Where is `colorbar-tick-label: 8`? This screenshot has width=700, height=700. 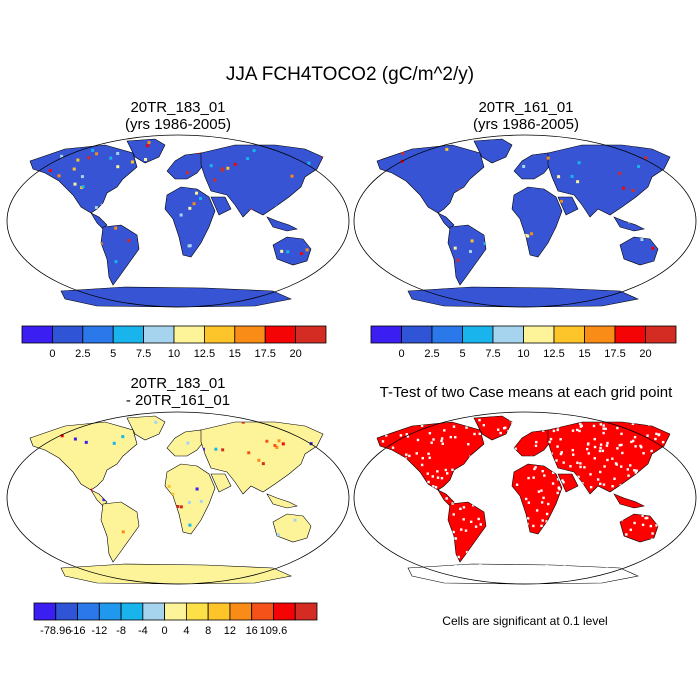 colorbar-tick-label: 8 is located at coordinates (208, 631).